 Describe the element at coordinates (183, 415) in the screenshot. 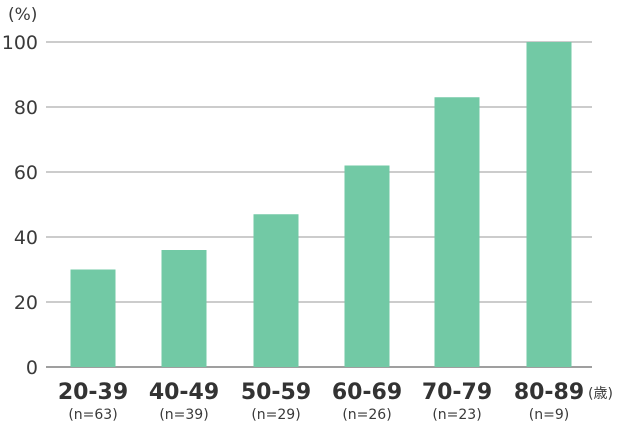

I see `sample-size-label: (n=39)` at that location.